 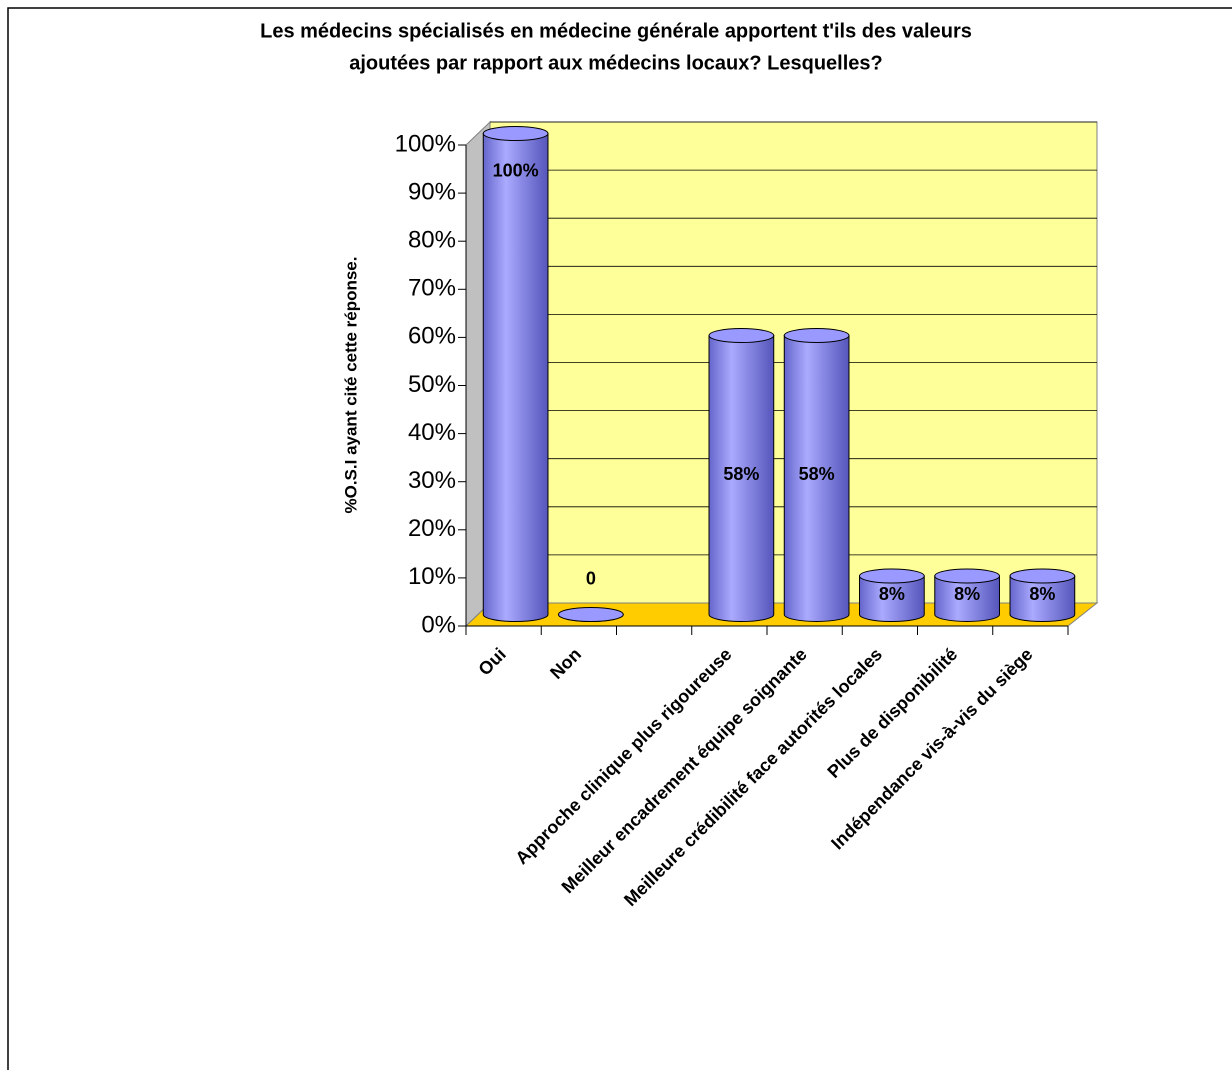 I want to click on y-tick-label: 30%, so click(x=432, y=480).